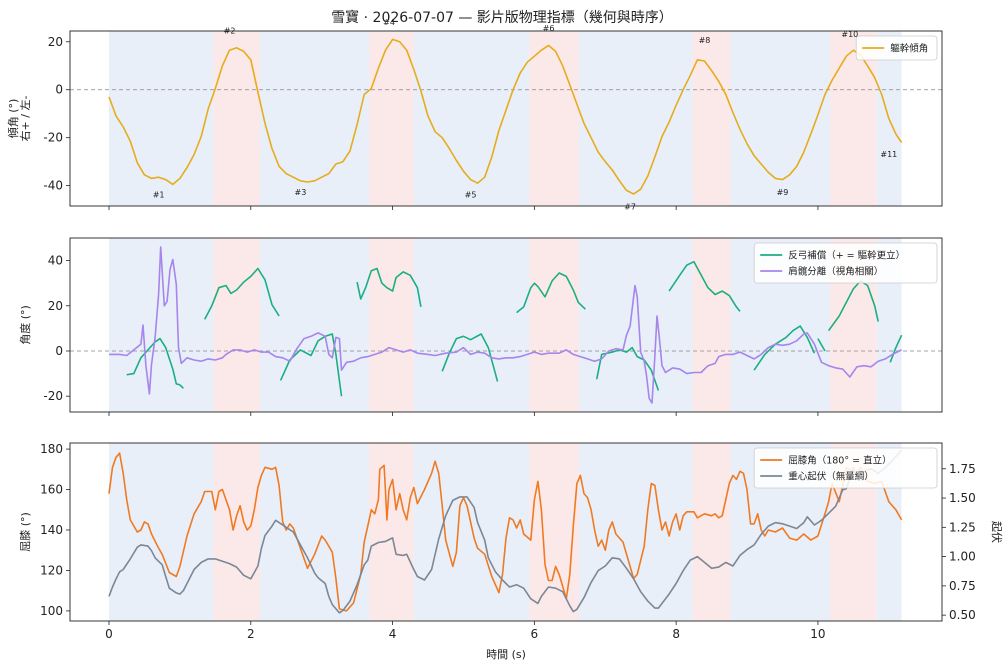 The width and height of the screenshot is (1004, 668). I want to click on legend-entry: 反弓補償（+ = 驅幹更立）, so click(846, 256).